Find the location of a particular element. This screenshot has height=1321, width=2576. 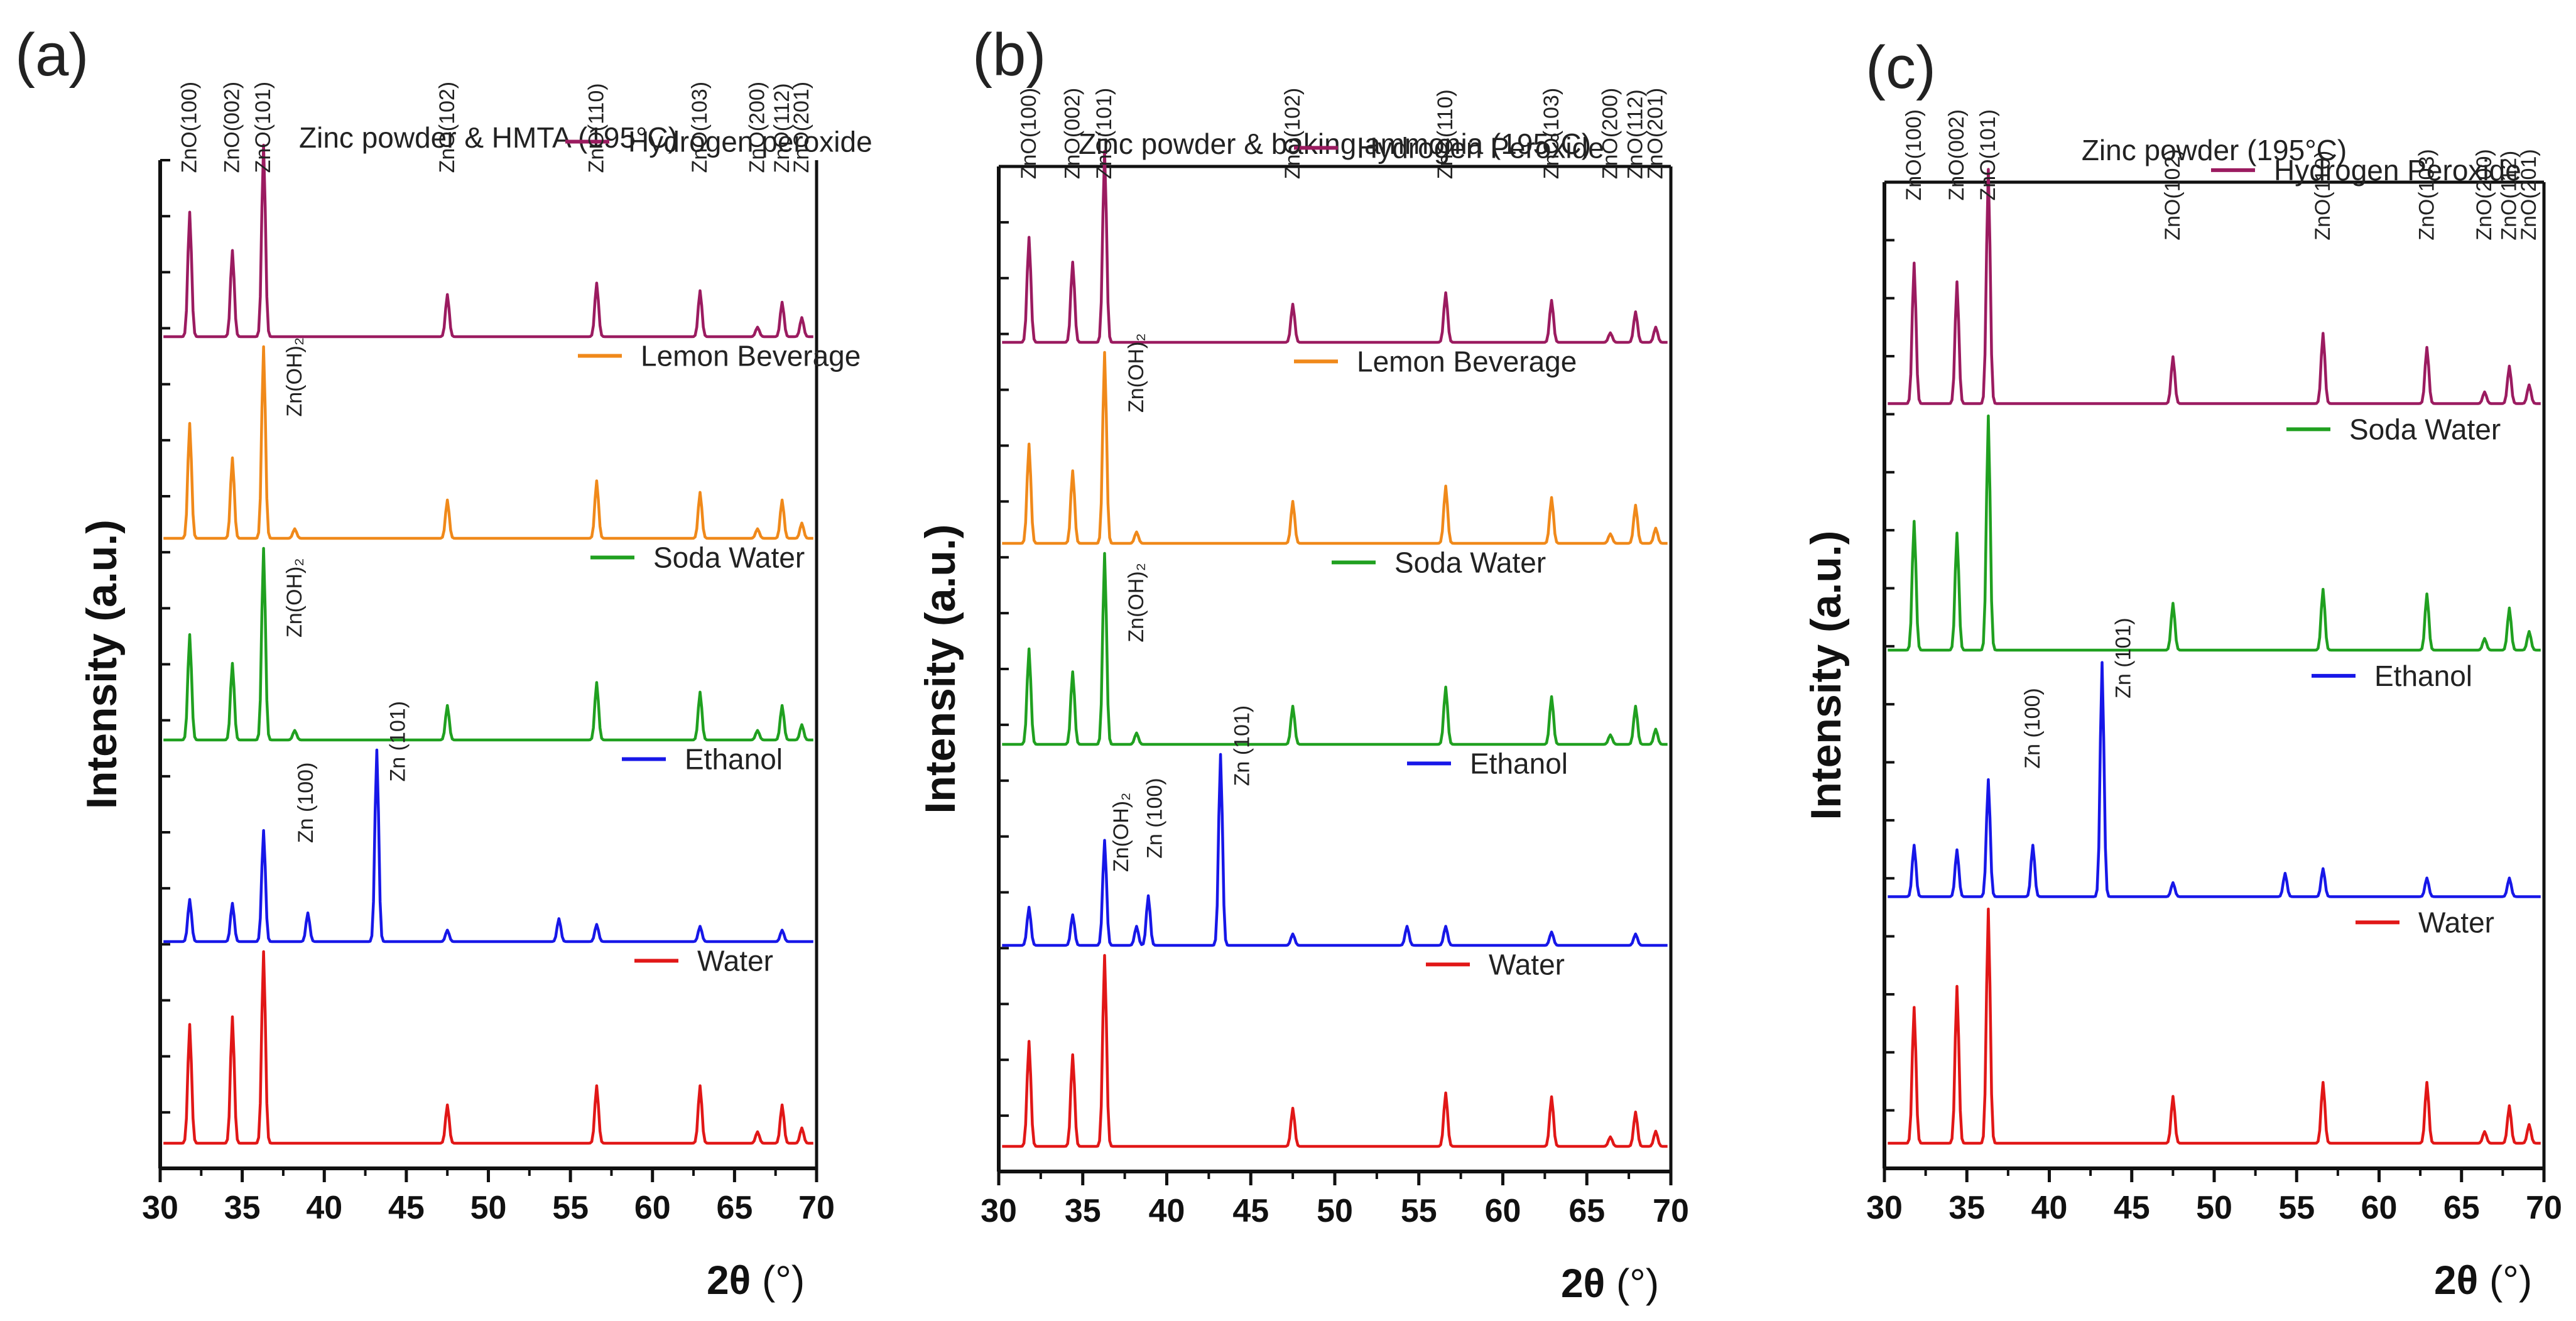

panel-label: (c) is located at coordinates (1901, 67).